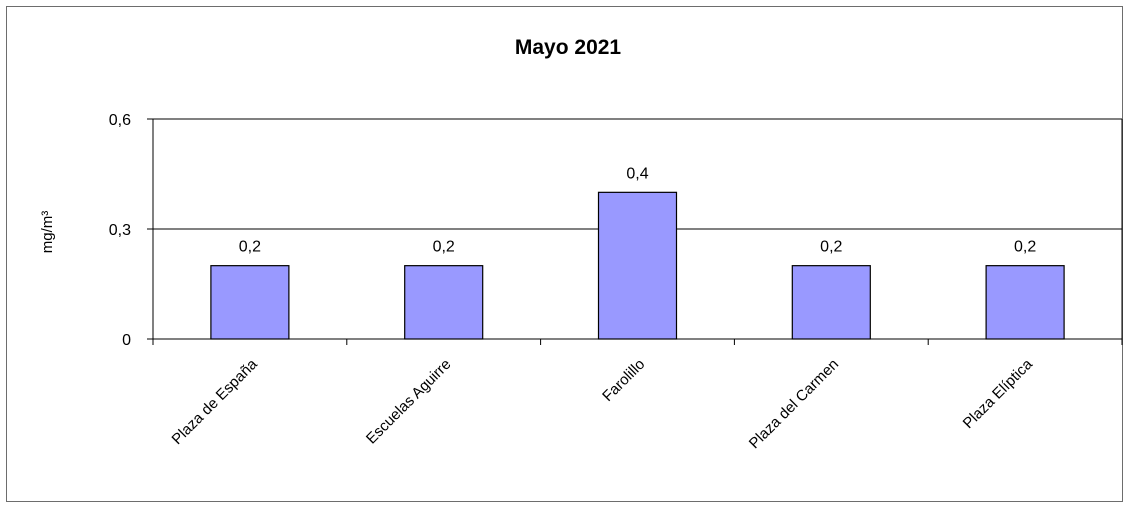 This screenshot has height=508, width=1132. Describe the element at coordinates (409, 402) in the screenshot. I see `category-label: Escuelas Aguirre` at that location.